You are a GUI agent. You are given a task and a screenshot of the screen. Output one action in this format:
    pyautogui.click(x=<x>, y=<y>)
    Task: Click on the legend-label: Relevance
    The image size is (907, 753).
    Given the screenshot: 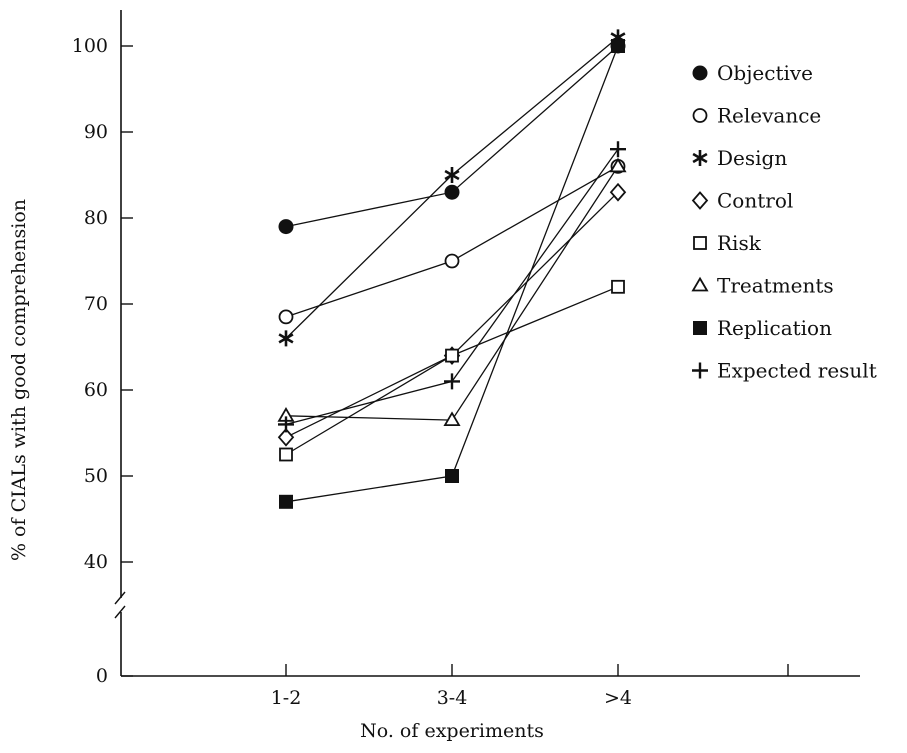 What is the action you would take?
    pyautogui.click(x=769, y=116)
    